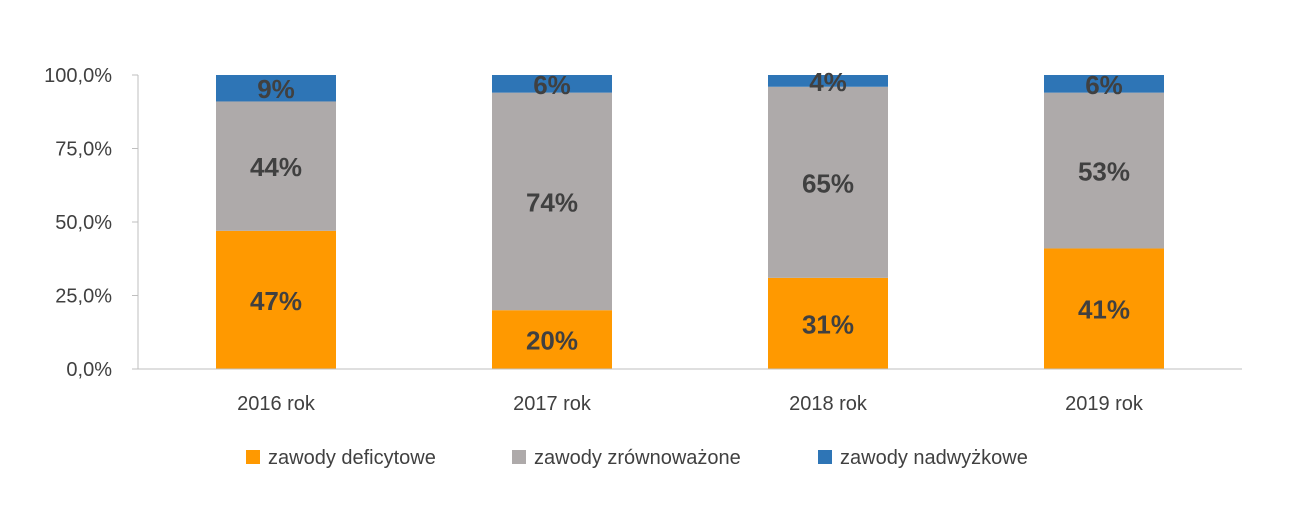  I want to click on data-label: 74%, so click(552, 202).